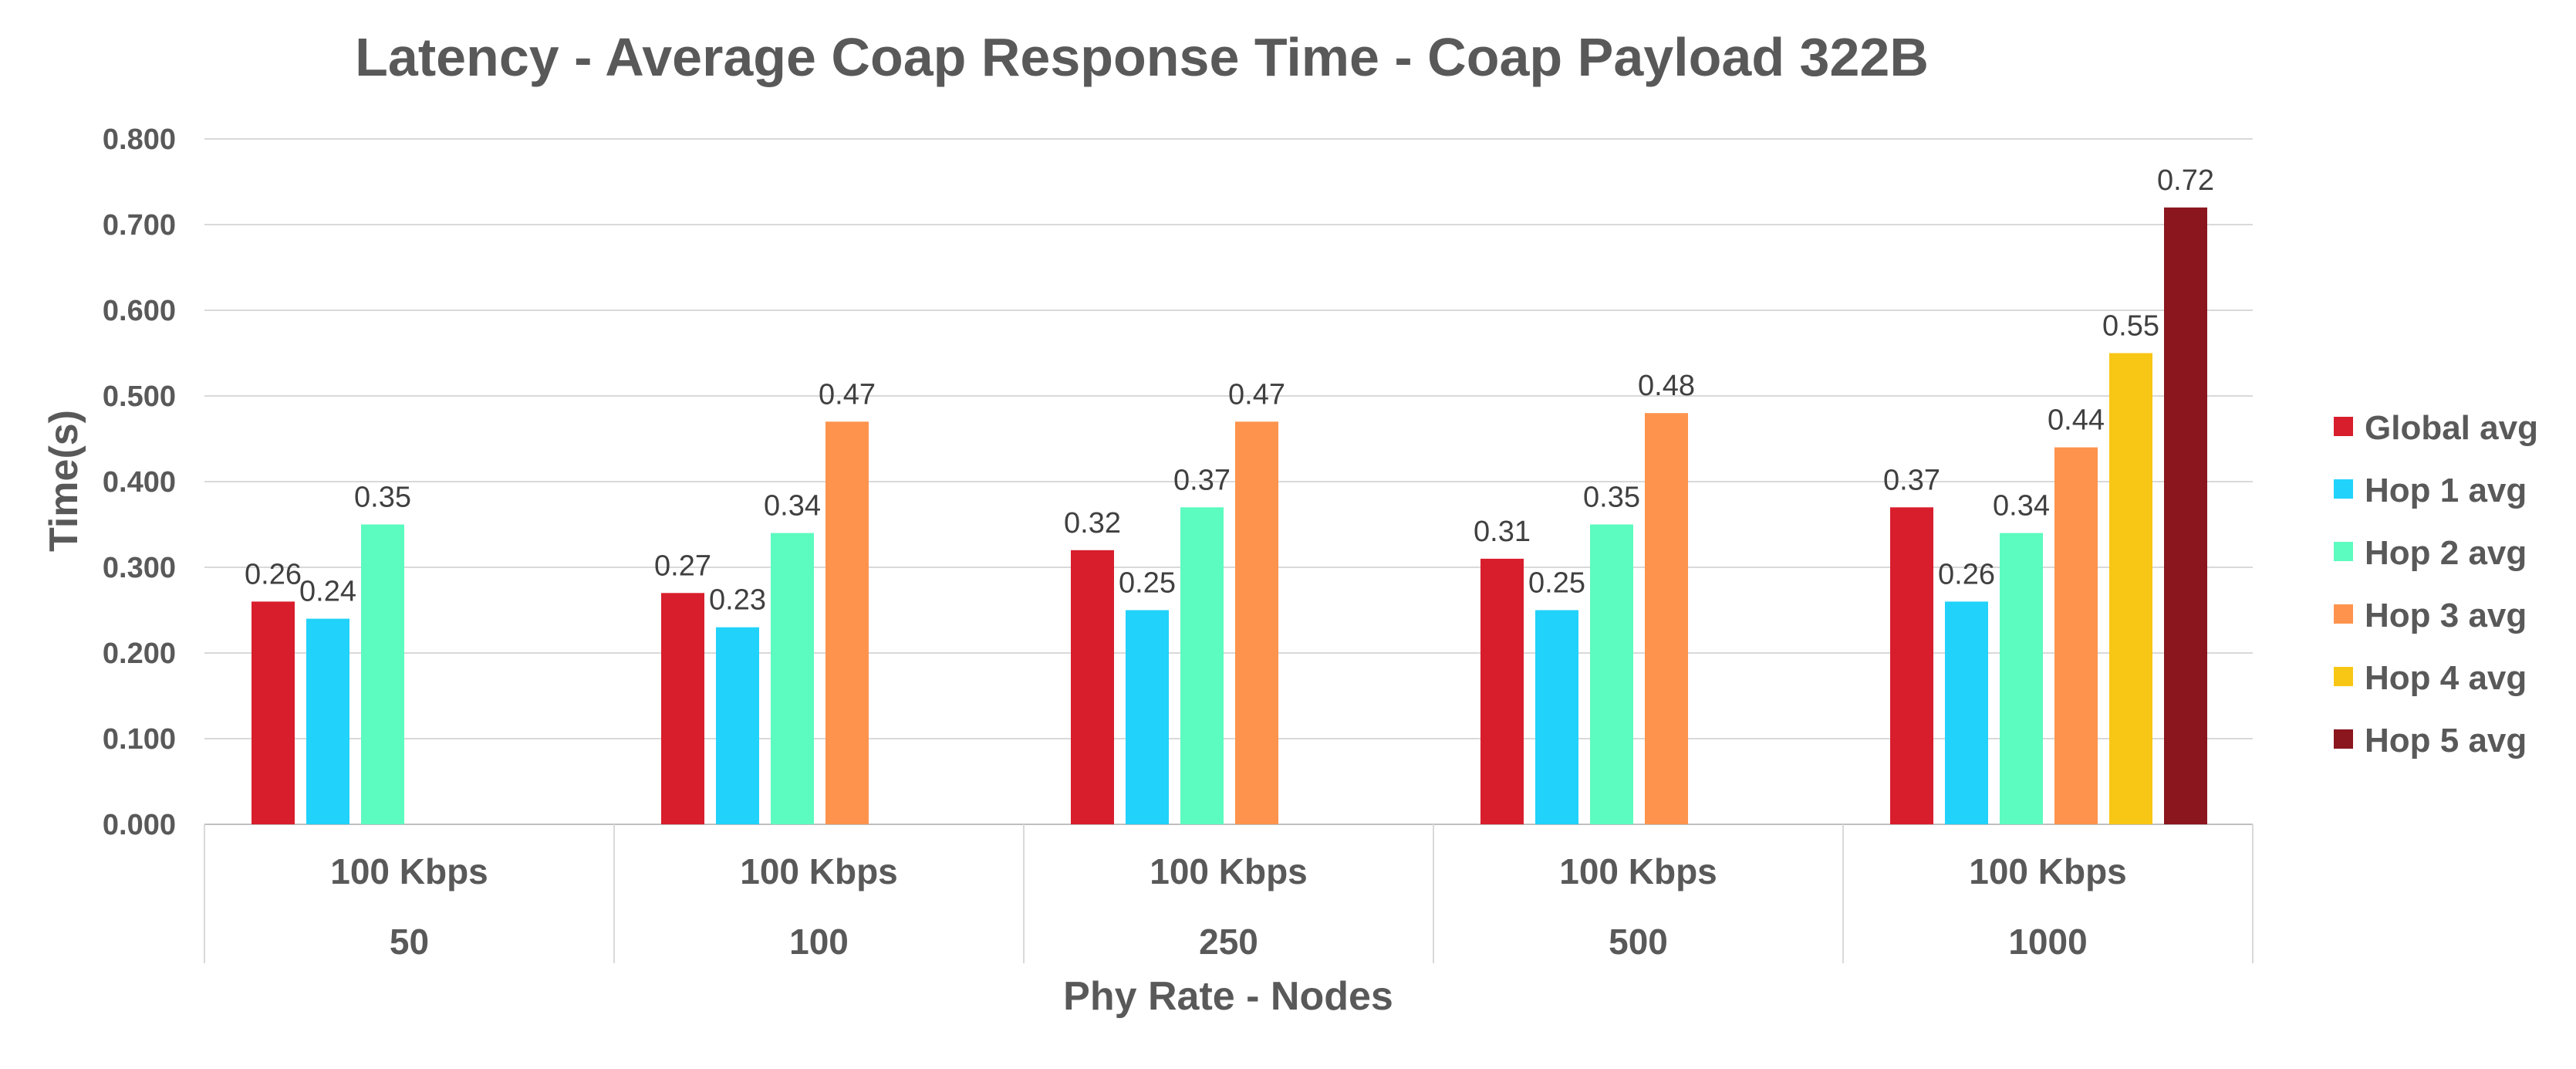 The width and height of the screenshot is (2576, 1069). Describe the element at coordinates (2130, 326) in the screenshot. I see `data-label: 0.55` at that location.